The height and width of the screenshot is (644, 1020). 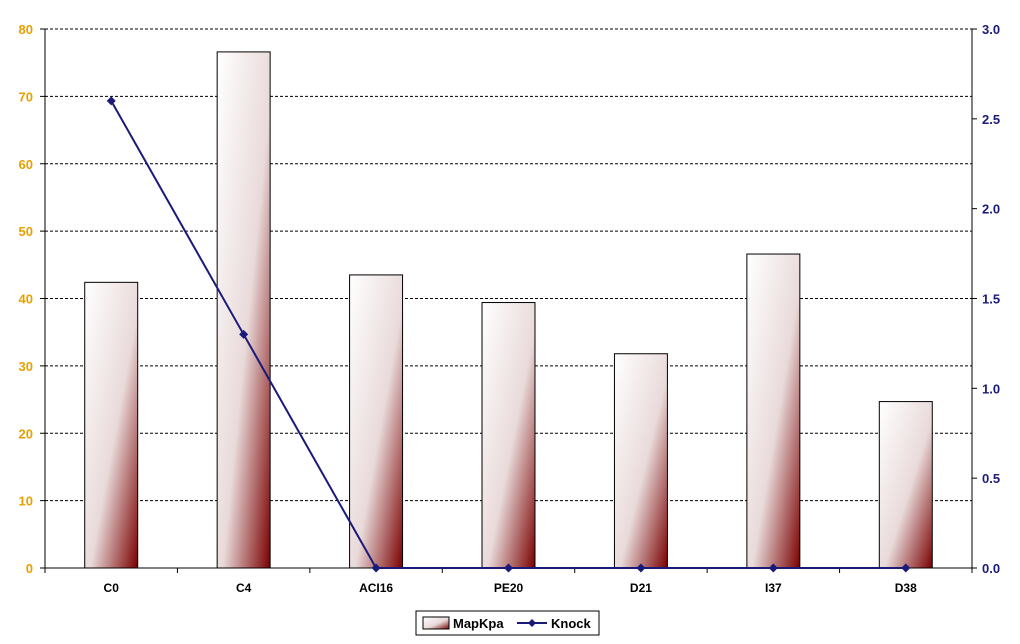 I want to click on x-tick-label: ACI16, so click(x=376, y=588).